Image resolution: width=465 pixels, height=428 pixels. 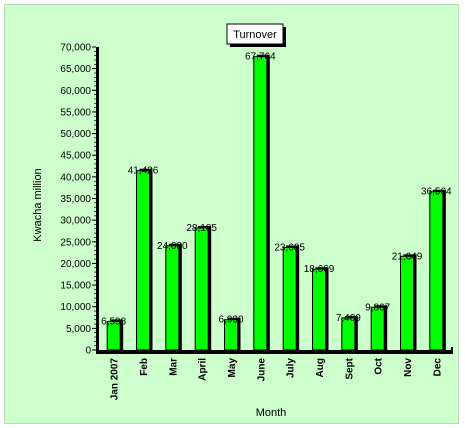 I want to click on y-tick-label: 45,000, so click(x=75, y=156).